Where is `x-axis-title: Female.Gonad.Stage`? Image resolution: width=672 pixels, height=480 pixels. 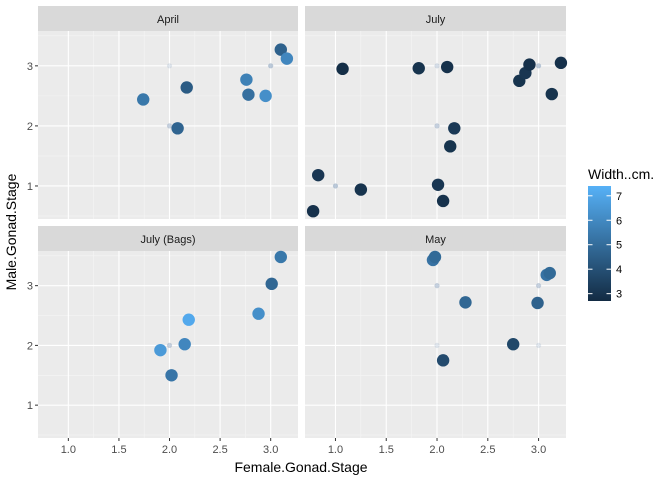 x-axis-title: Female.Gonad.Stage is located at coordinates (300, 467).